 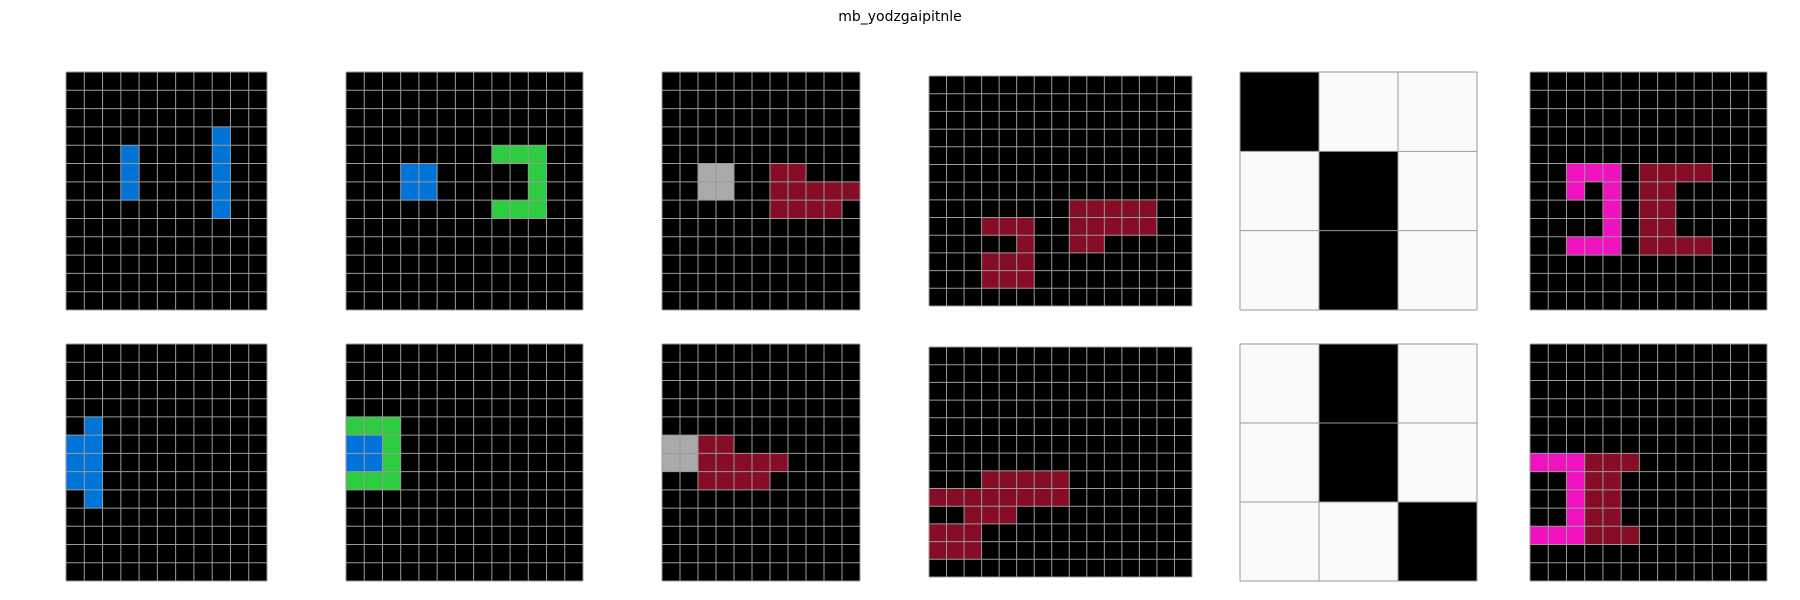 I want to click on pair-1-output, so click(x=166, y=462).